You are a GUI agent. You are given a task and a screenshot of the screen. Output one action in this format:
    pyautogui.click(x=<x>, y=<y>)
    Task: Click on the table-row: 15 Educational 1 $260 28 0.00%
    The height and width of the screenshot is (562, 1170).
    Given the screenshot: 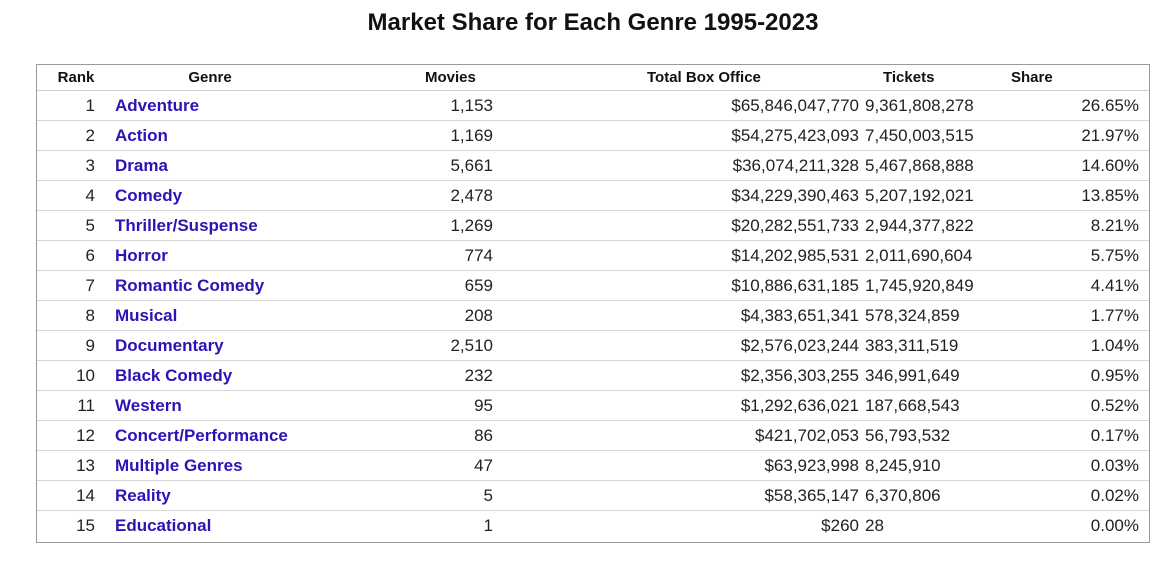 What is the action you would take?
    pyautogui.click(x=593, y=526)
    